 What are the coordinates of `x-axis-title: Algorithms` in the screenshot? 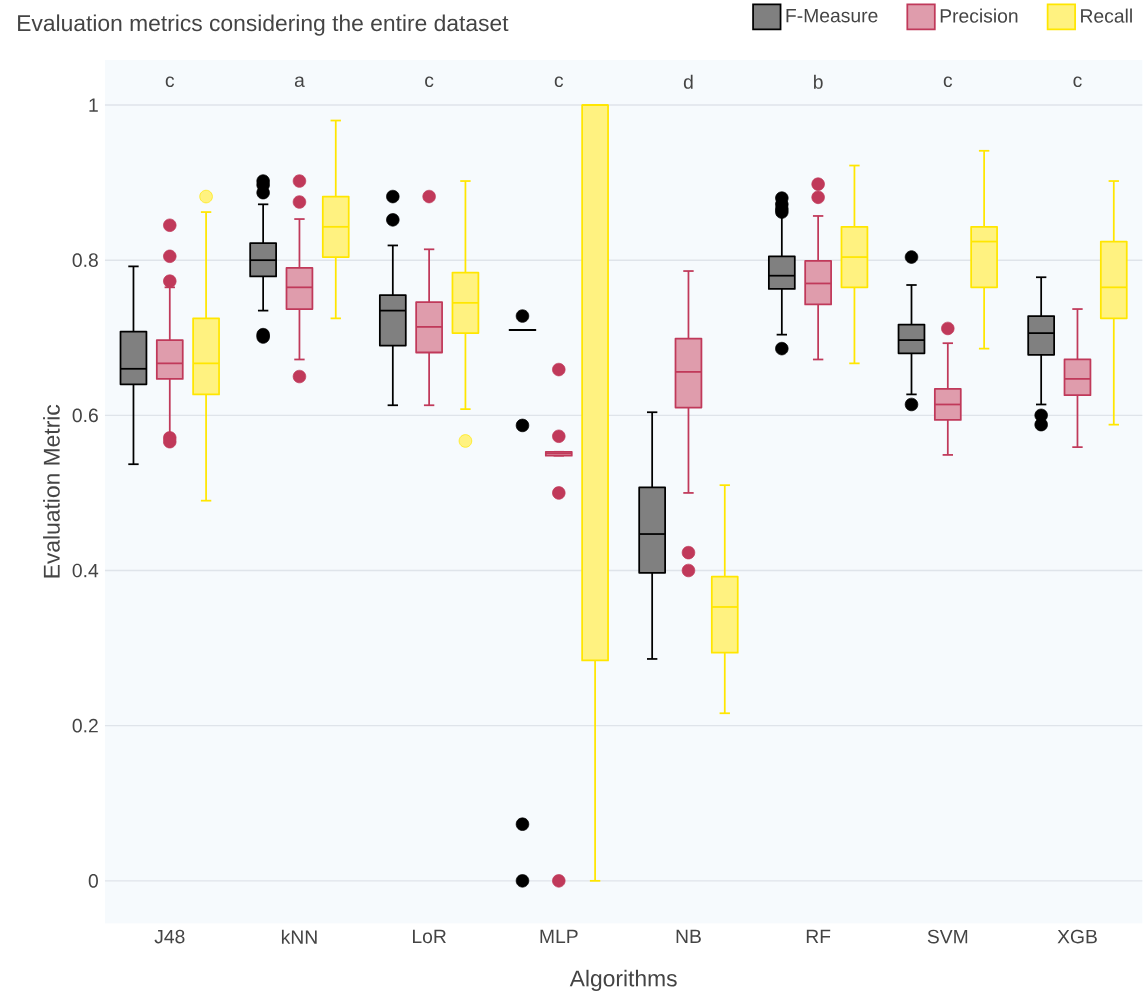 It's located at (623, 980).